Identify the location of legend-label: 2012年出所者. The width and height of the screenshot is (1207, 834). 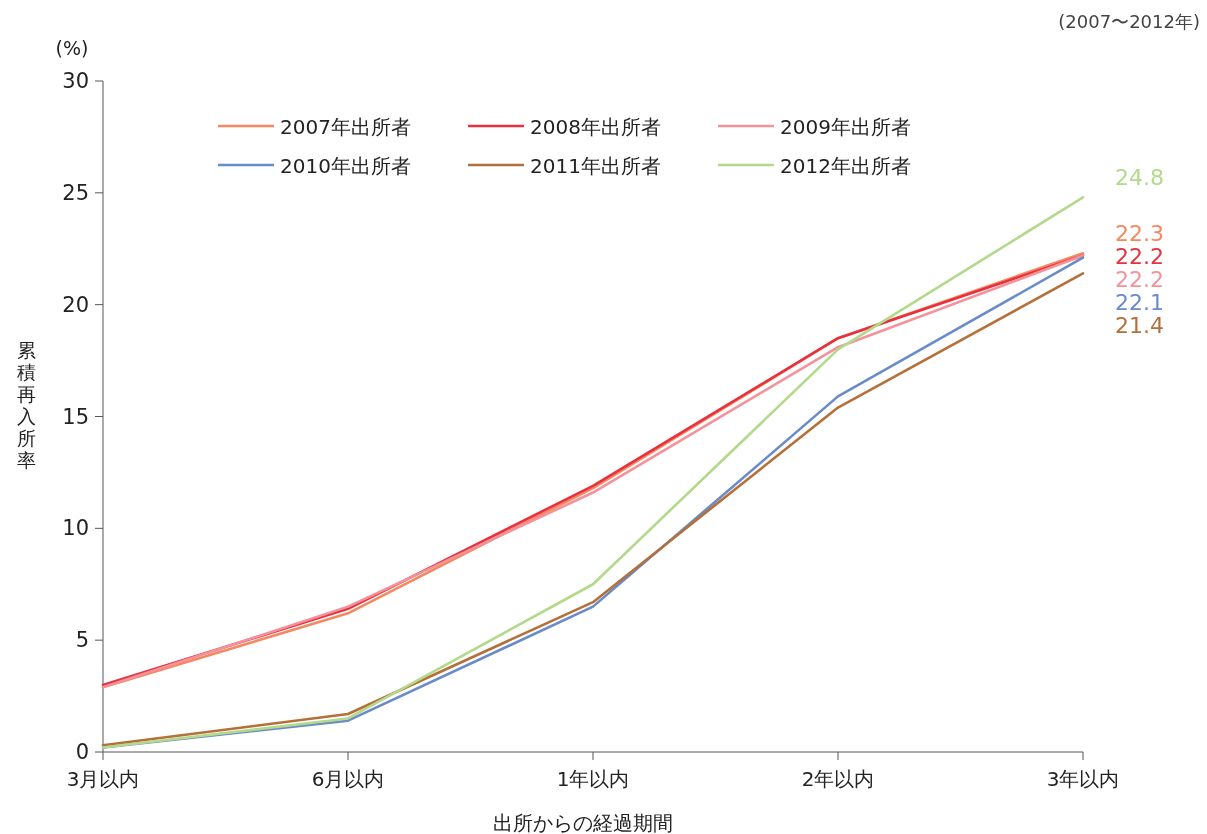
(845, 166).